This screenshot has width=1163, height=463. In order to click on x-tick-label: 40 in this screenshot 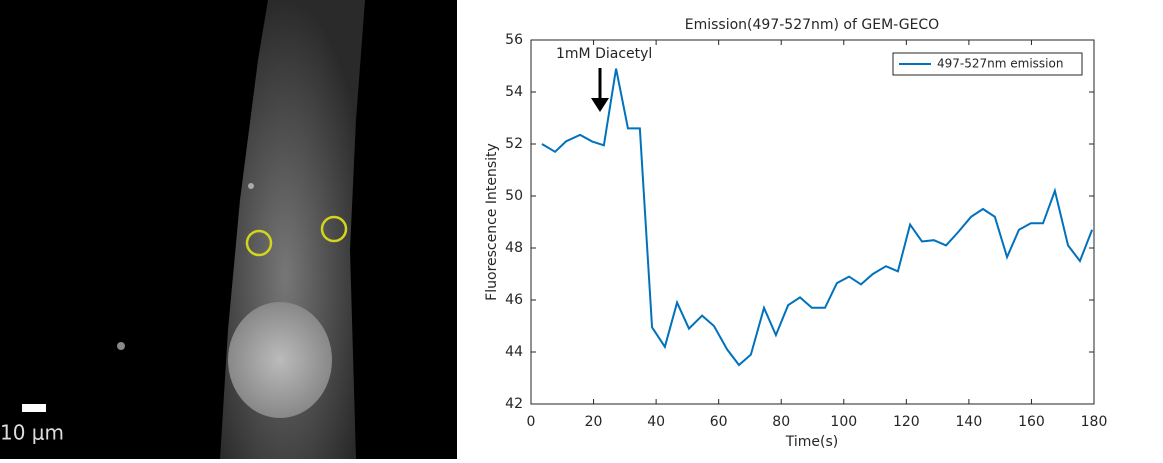, I will do `click(656, 422)`.